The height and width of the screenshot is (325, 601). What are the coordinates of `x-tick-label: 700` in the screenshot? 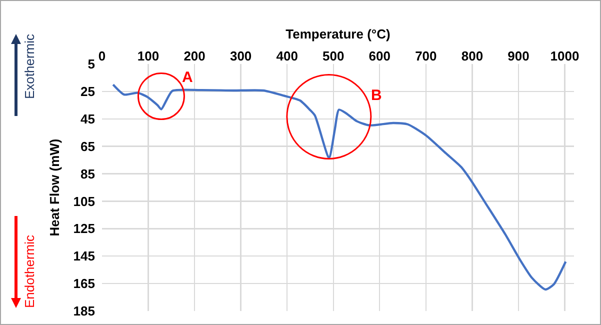 It's located at (426, 56).